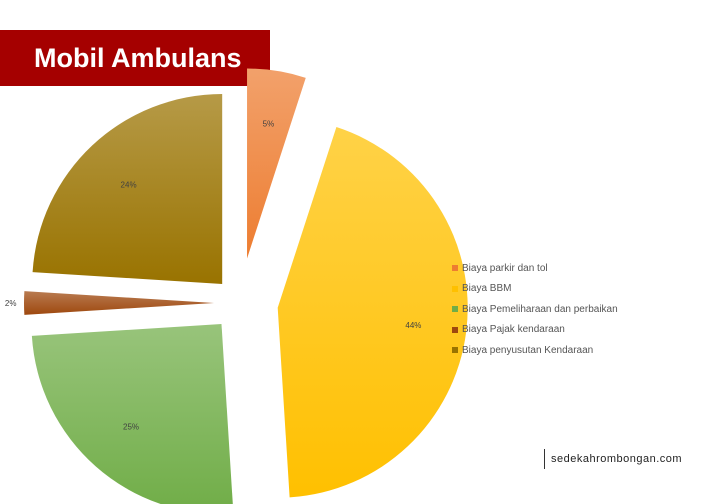 This screenshot has width=720, height=504. I want to click on legend-item: Biaya BBM, so click(572, 289).